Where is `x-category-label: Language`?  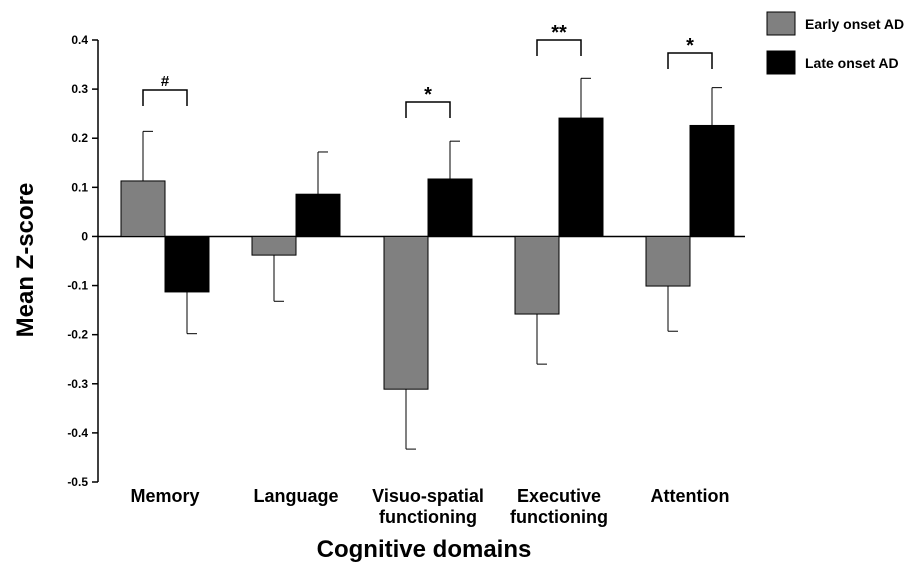
x-category-label: Language is located at coordinates (295, 496).